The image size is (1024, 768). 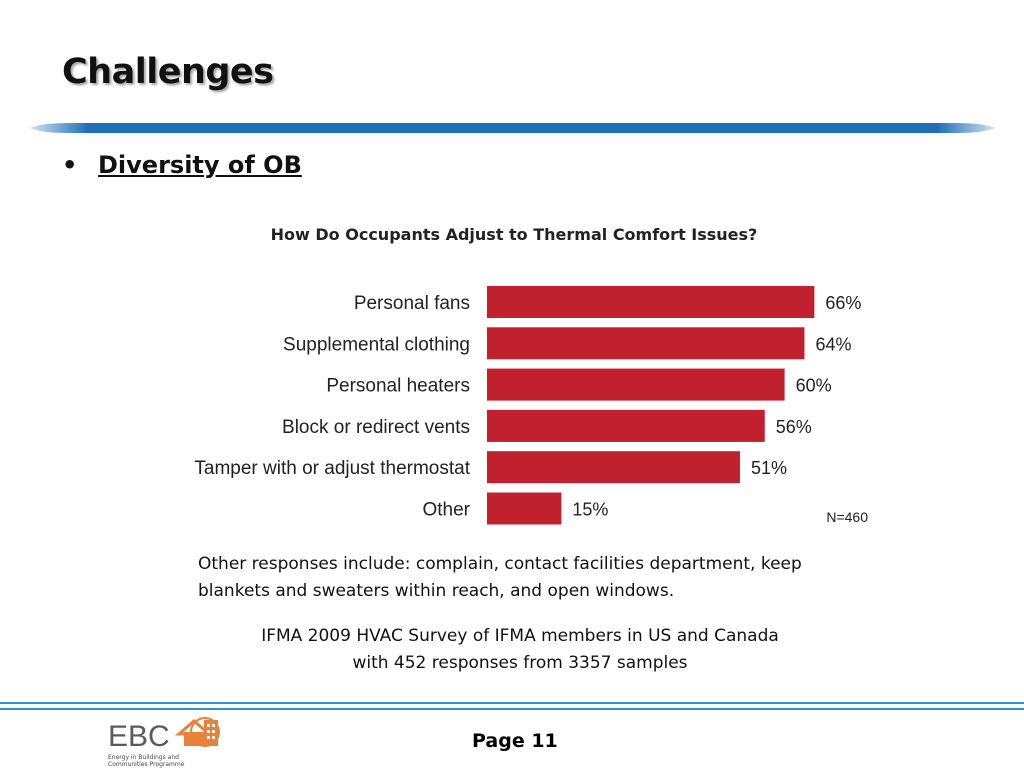 What do you see at coordinates (512, 703) in the screenshot?
I see `footer-divider-top` at bounding box center [512, 703].